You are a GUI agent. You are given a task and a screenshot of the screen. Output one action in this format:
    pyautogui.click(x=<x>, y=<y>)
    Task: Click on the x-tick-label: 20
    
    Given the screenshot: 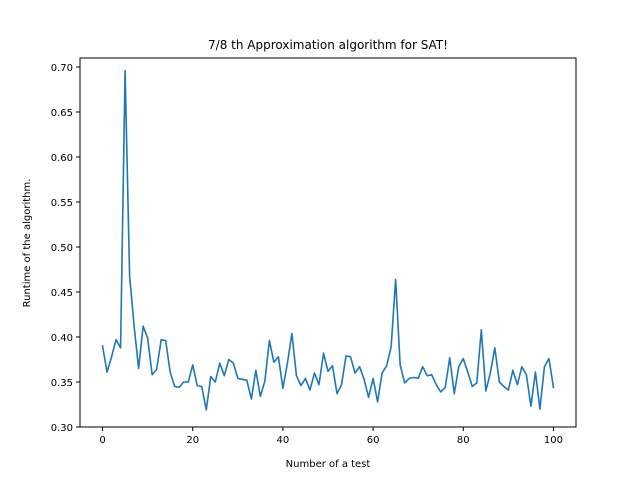 What is the action you would take?
    pyautogui.click(x=192, y=440)
    